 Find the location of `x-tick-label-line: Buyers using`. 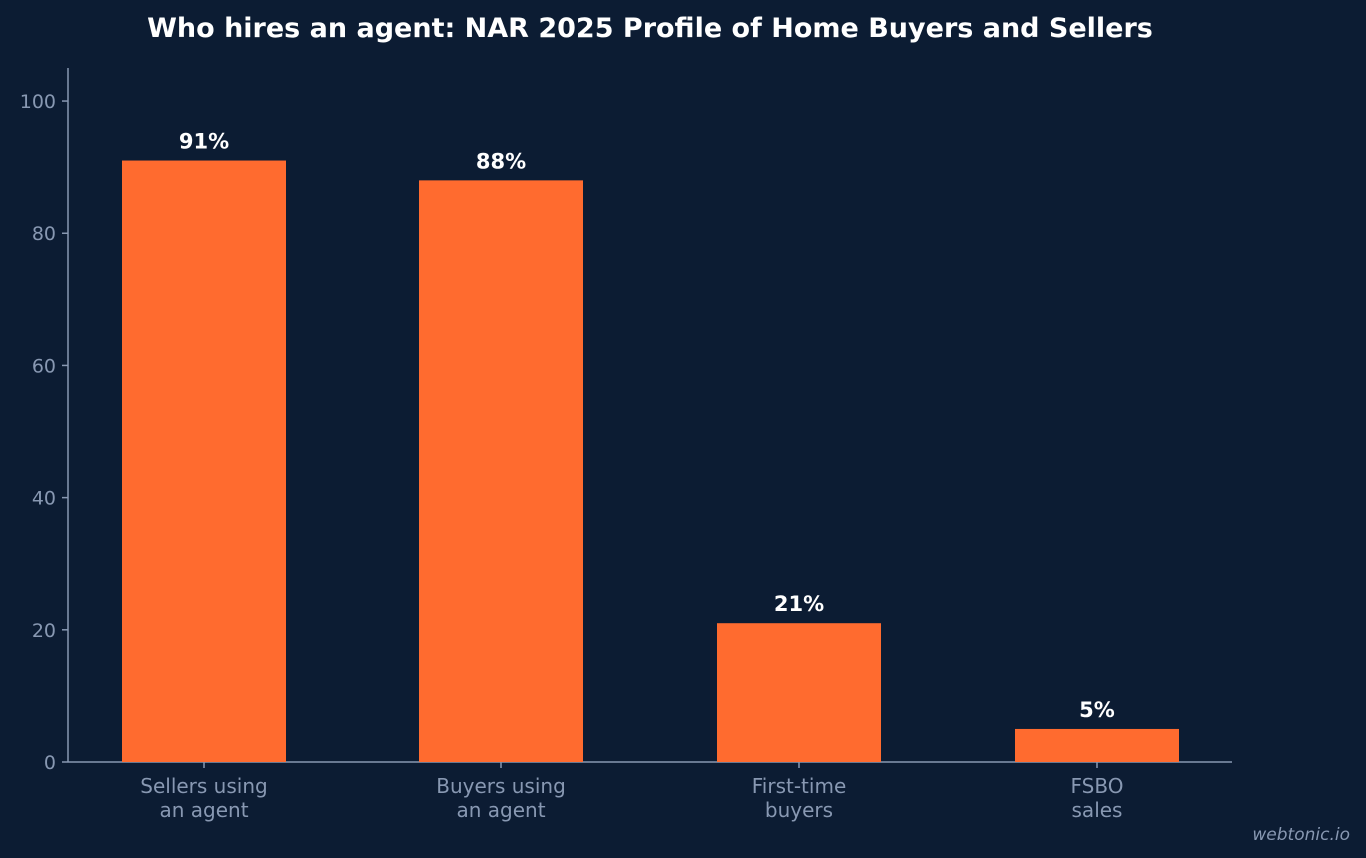

x-tick-label-line: Buyers using is located at coordinates (501, 786).